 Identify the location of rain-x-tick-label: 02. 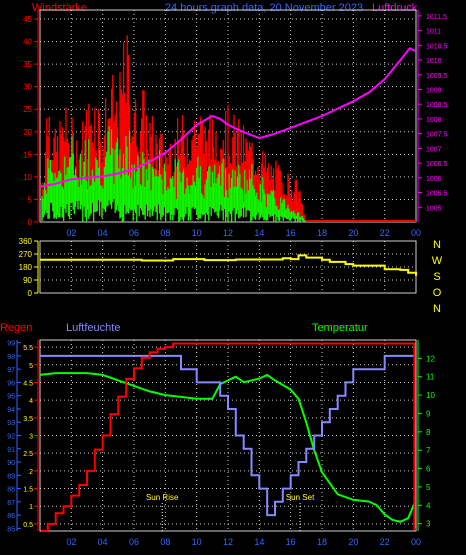
(71, 542).